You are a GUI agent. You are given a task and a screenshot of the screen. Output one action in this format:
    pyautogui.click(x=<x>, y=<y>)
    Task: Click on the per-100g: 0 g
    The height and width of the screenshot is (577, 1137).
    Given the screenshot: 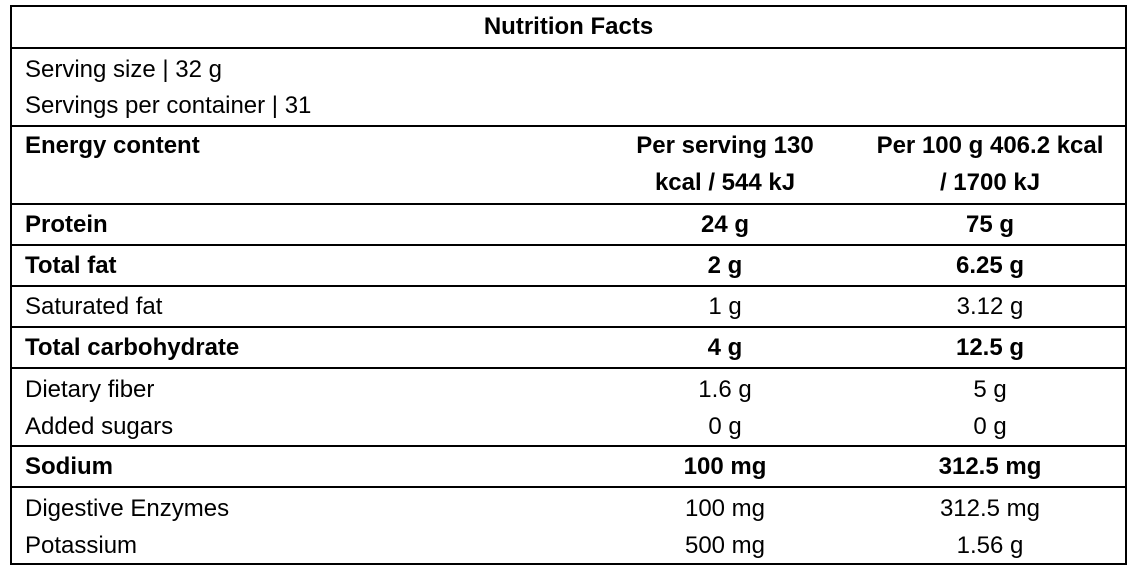 What is the action you would take?
    pyautogui.click(x=990, y=426)
    